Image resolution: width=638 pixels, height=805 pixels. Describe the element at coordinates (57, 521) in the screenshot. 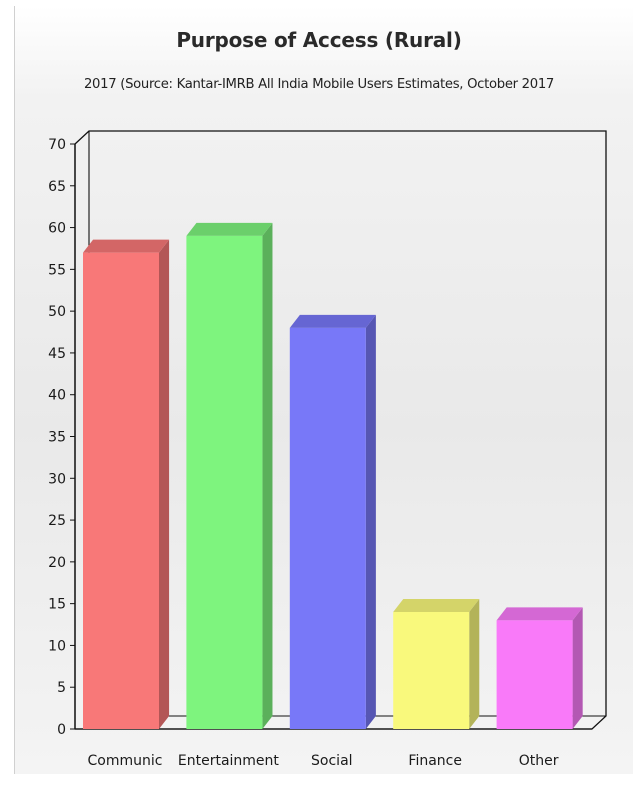

I see `y-tick-label: 25` at that location.